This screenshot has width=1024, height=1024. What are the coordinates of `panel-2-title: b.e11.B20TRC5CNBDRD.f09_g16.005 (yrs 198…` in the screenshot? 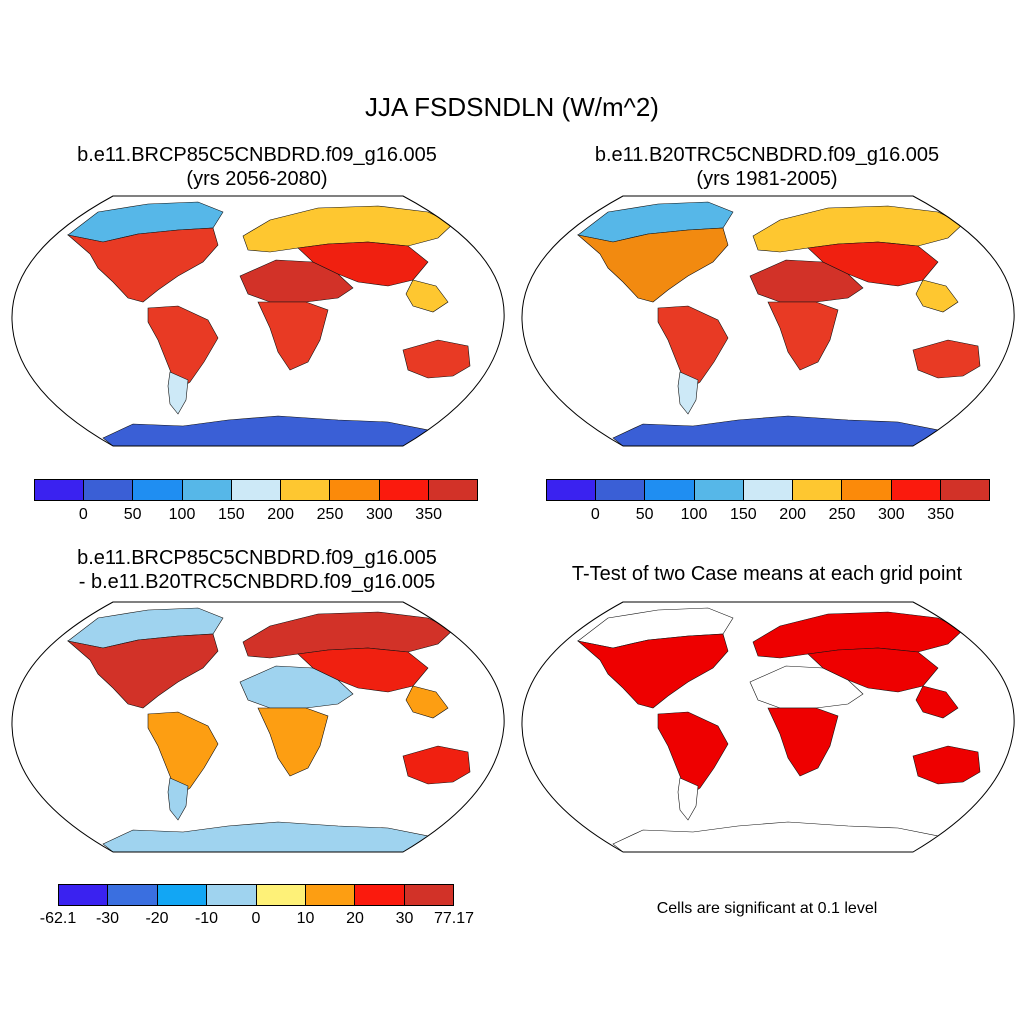 It's located at (767, 167).